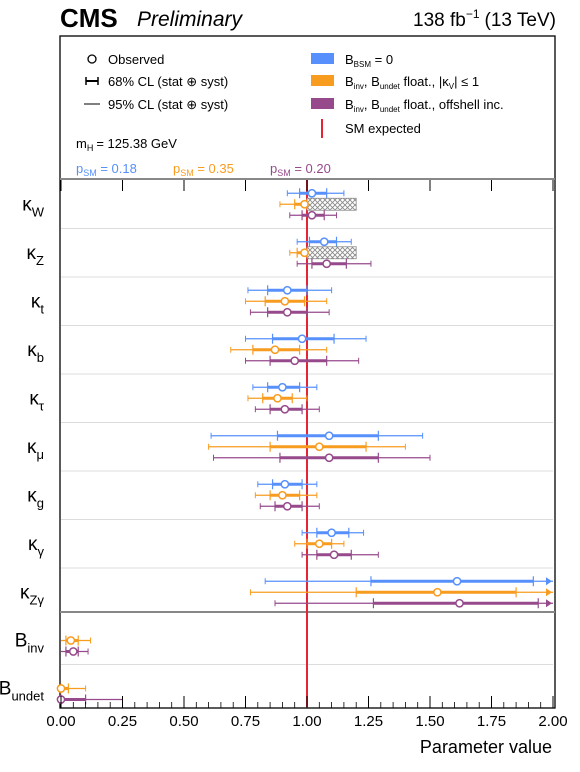 This screenshot has width=580, height=772. Describe the element at coordinates (60, 721) in the screenshot. I see `x-tick-label: 0.00` at that location.